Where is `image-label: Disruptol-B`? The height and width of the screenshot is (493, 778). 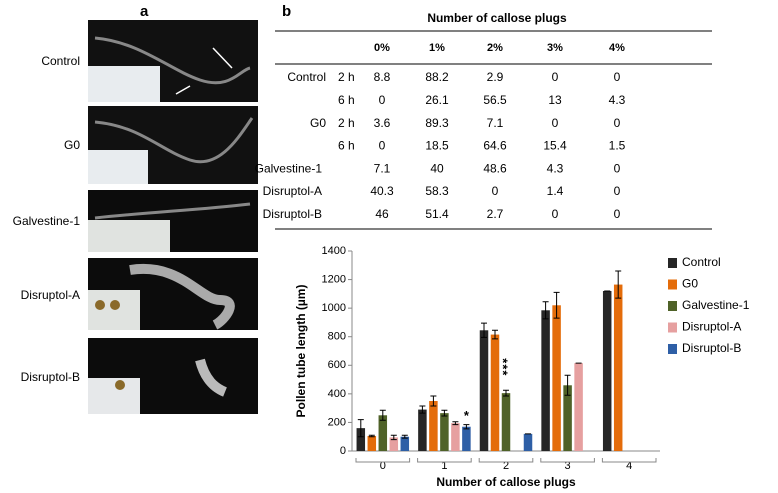 image-label: Disruptol-B is located at coordinates (50, 377).